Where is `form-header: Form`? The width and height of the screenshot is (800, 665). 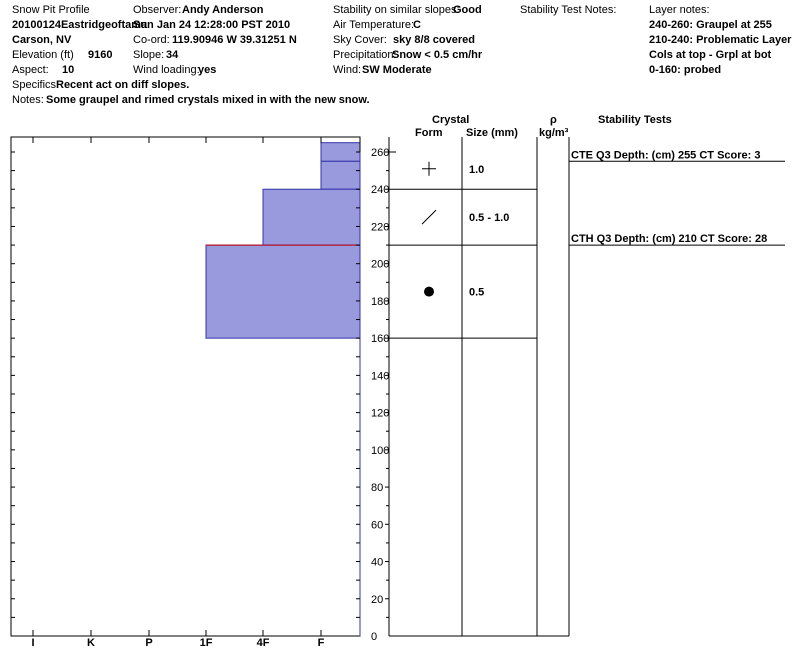 form-header: Form is located at coordinates (429, 133).